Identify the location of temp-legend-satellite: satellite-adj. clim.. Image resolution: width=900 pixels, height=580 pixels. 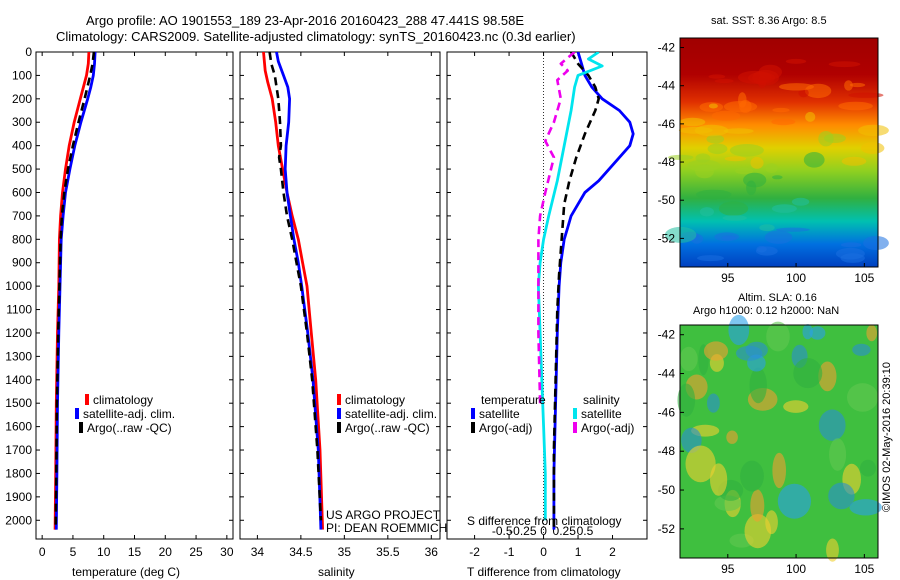
(125, 414).